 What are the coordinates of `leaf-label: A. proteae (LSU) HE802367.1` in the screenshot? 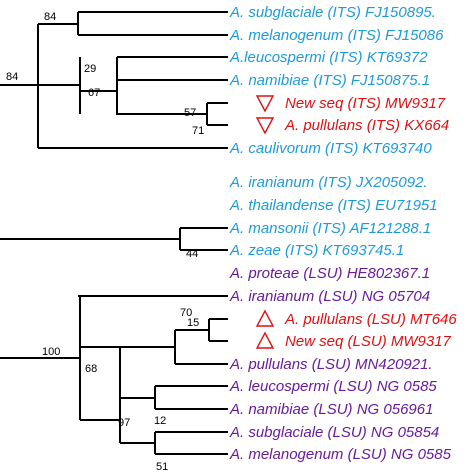 It's located at (329, 273).